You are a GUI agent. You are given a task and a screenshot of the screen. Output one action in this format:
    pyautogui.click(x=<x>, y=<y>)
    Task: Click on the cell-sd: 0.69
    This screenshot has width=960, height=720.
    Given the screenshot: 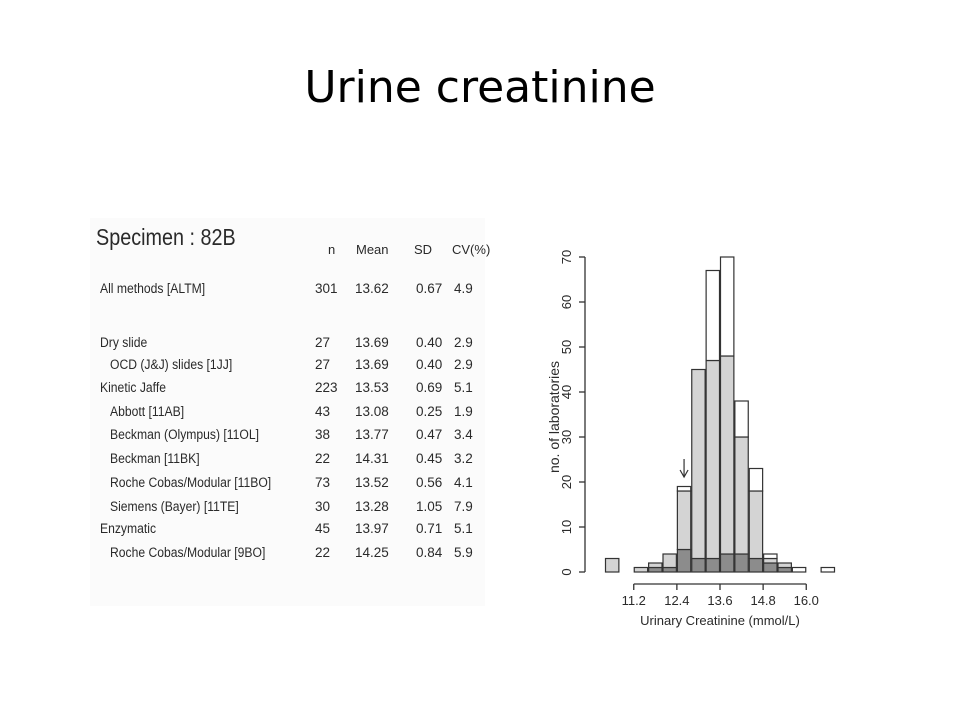 What is the action you would take?
    pyautogui.click(x=429, y=387)
    